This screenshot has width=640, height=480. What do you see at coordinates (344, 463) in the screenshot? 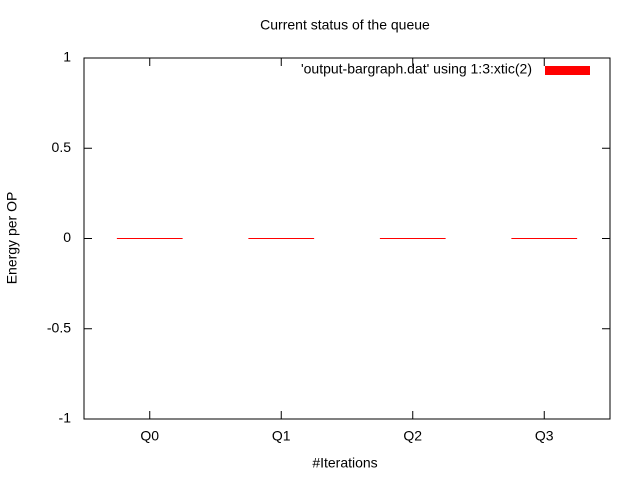
I see `x-axis-label: #Iterations` at bounding box center [344, 463].